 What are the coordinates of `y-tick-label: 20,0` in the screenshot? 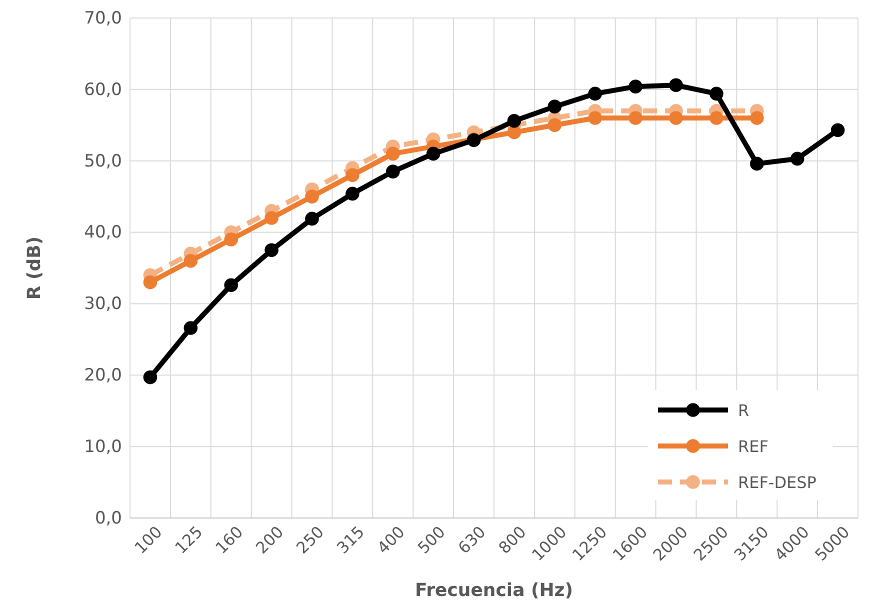 It's located at (103, 376).